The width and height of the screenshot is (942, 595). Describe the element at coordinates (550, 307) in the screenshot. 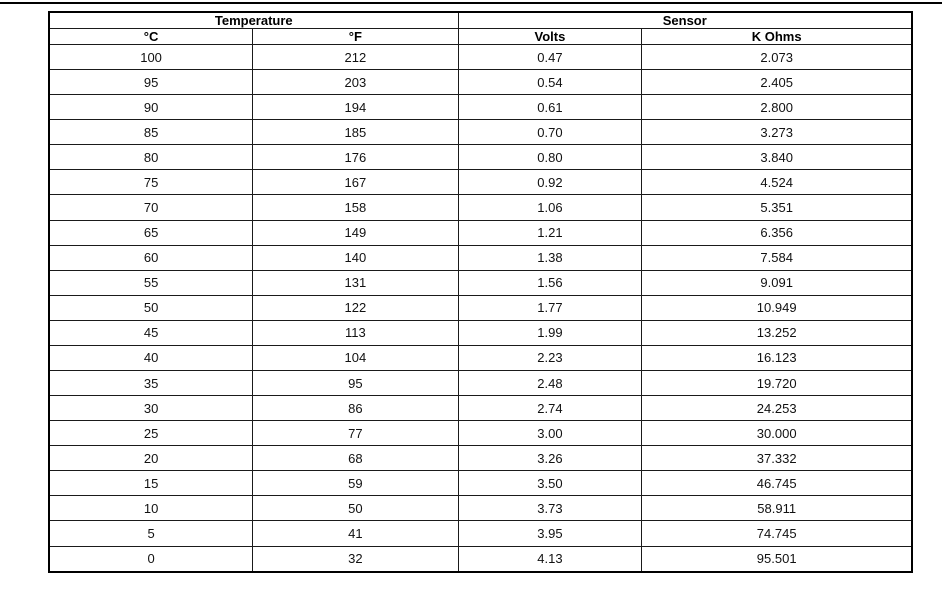

I see `cell-volts: 1.77` at that location.